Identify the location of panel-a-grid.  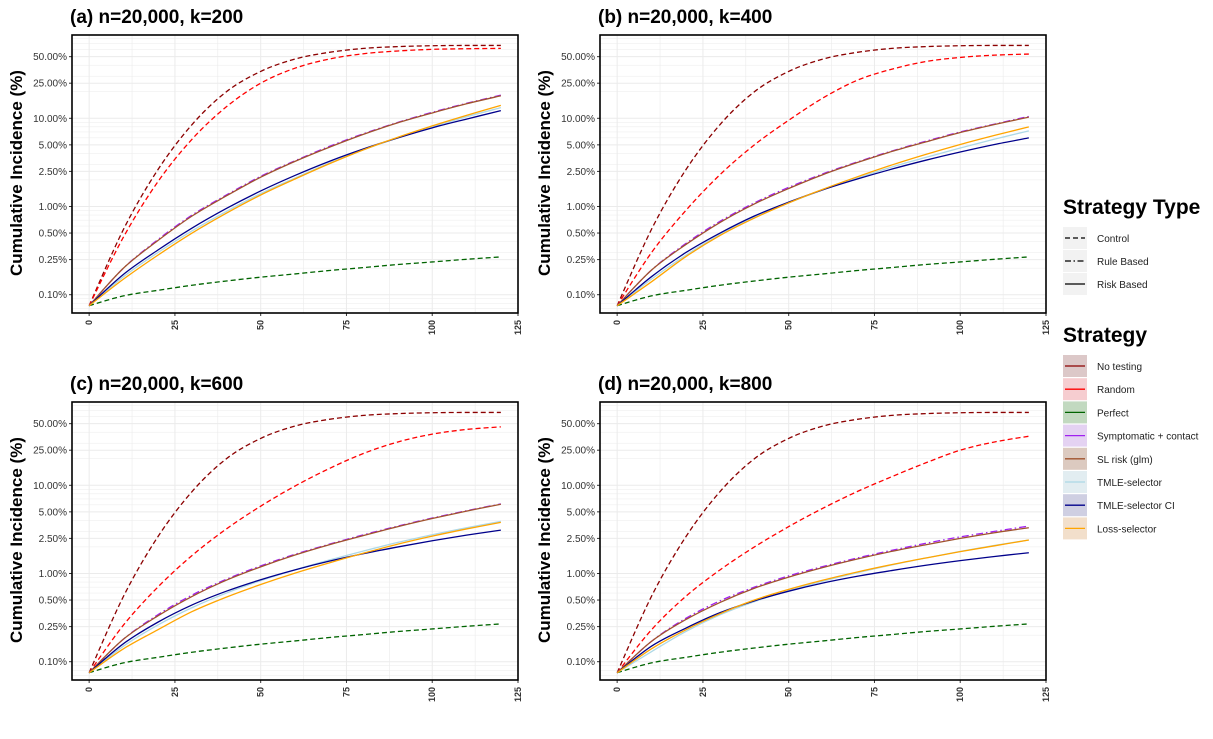
(295, 174).